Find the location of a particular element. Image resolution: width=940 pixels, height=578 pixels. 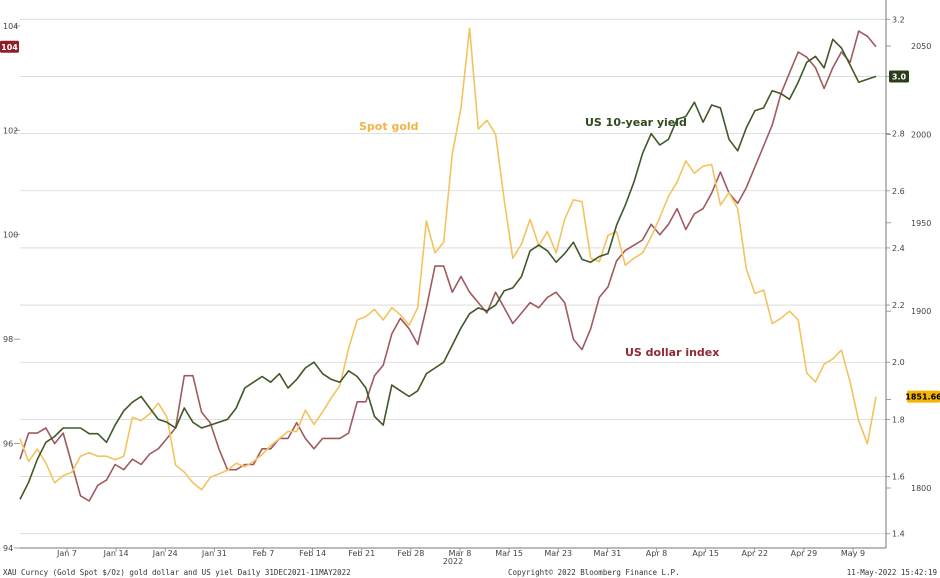

x-tick-label: Feb 28 is located at coordinates (410, 553).